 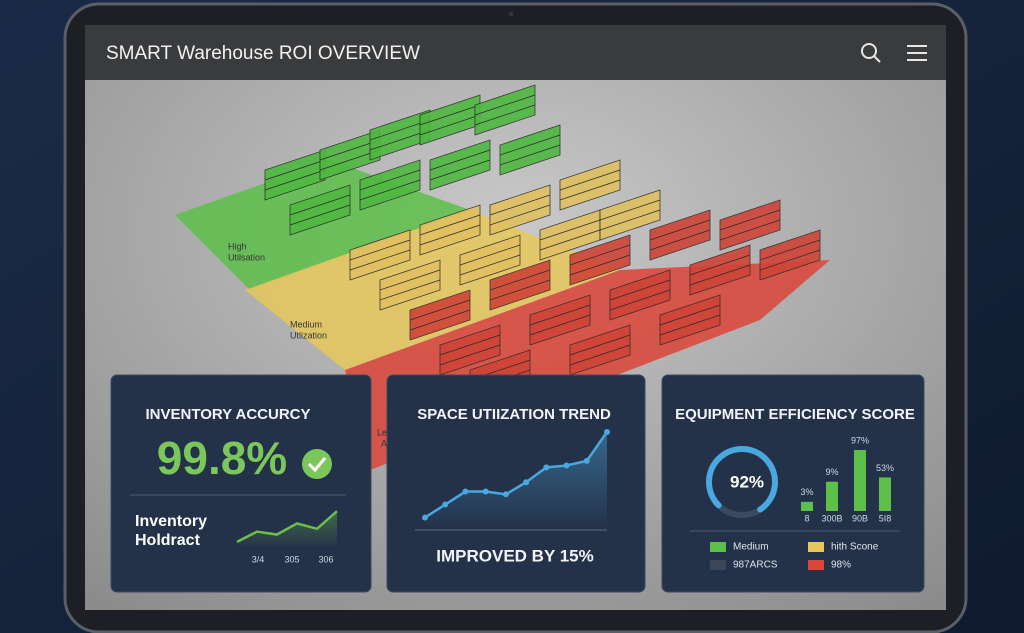 What do you see at coordinates (306, 324) in the screenshot?
I see `zone-label: Medium` at bounding box center [306, 324].